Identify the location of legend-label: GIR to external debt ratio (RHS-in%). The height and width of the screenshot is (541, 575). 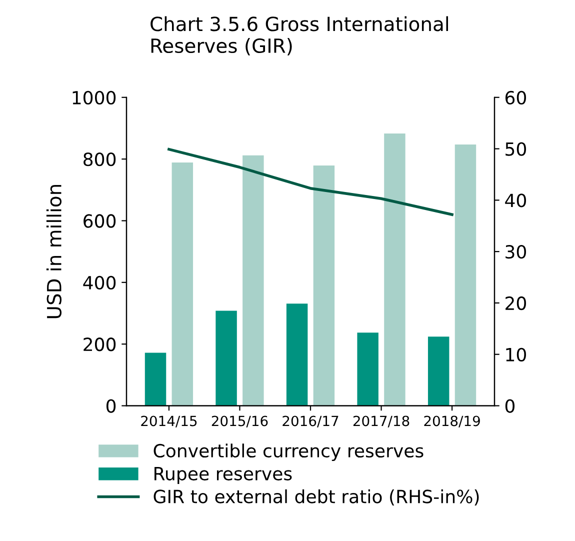
(316, 497).